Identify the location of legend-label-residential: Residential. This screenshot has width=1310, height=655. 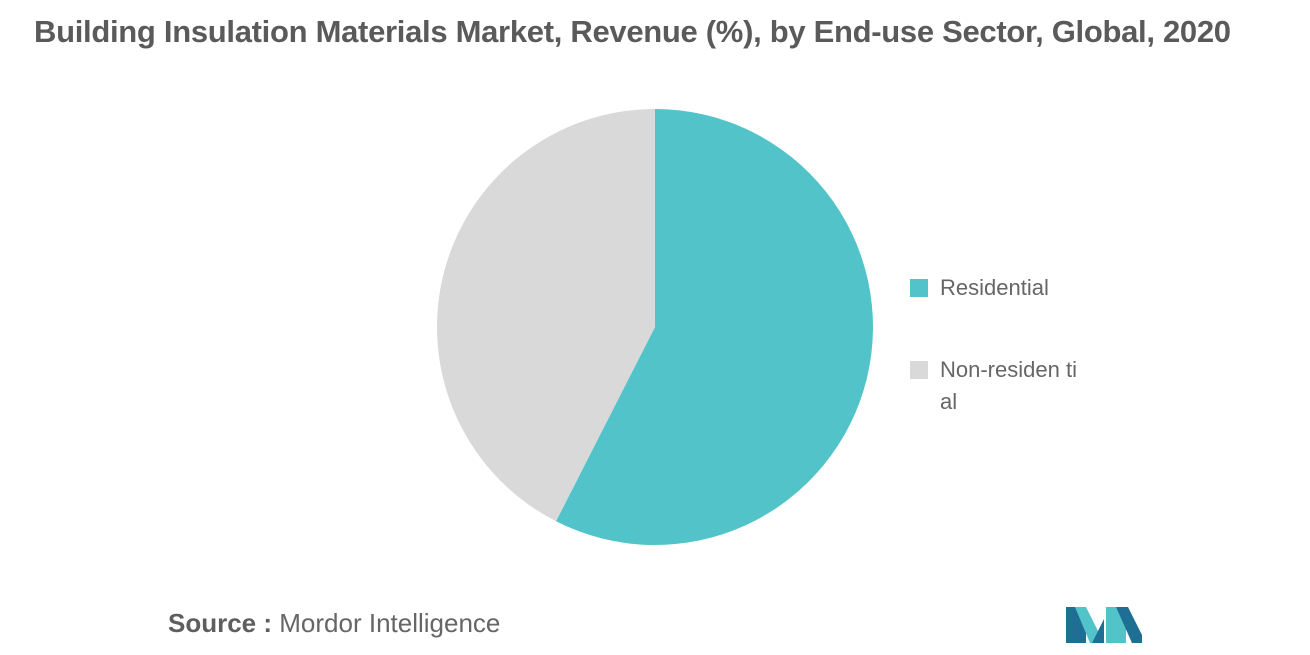
(994, 287).